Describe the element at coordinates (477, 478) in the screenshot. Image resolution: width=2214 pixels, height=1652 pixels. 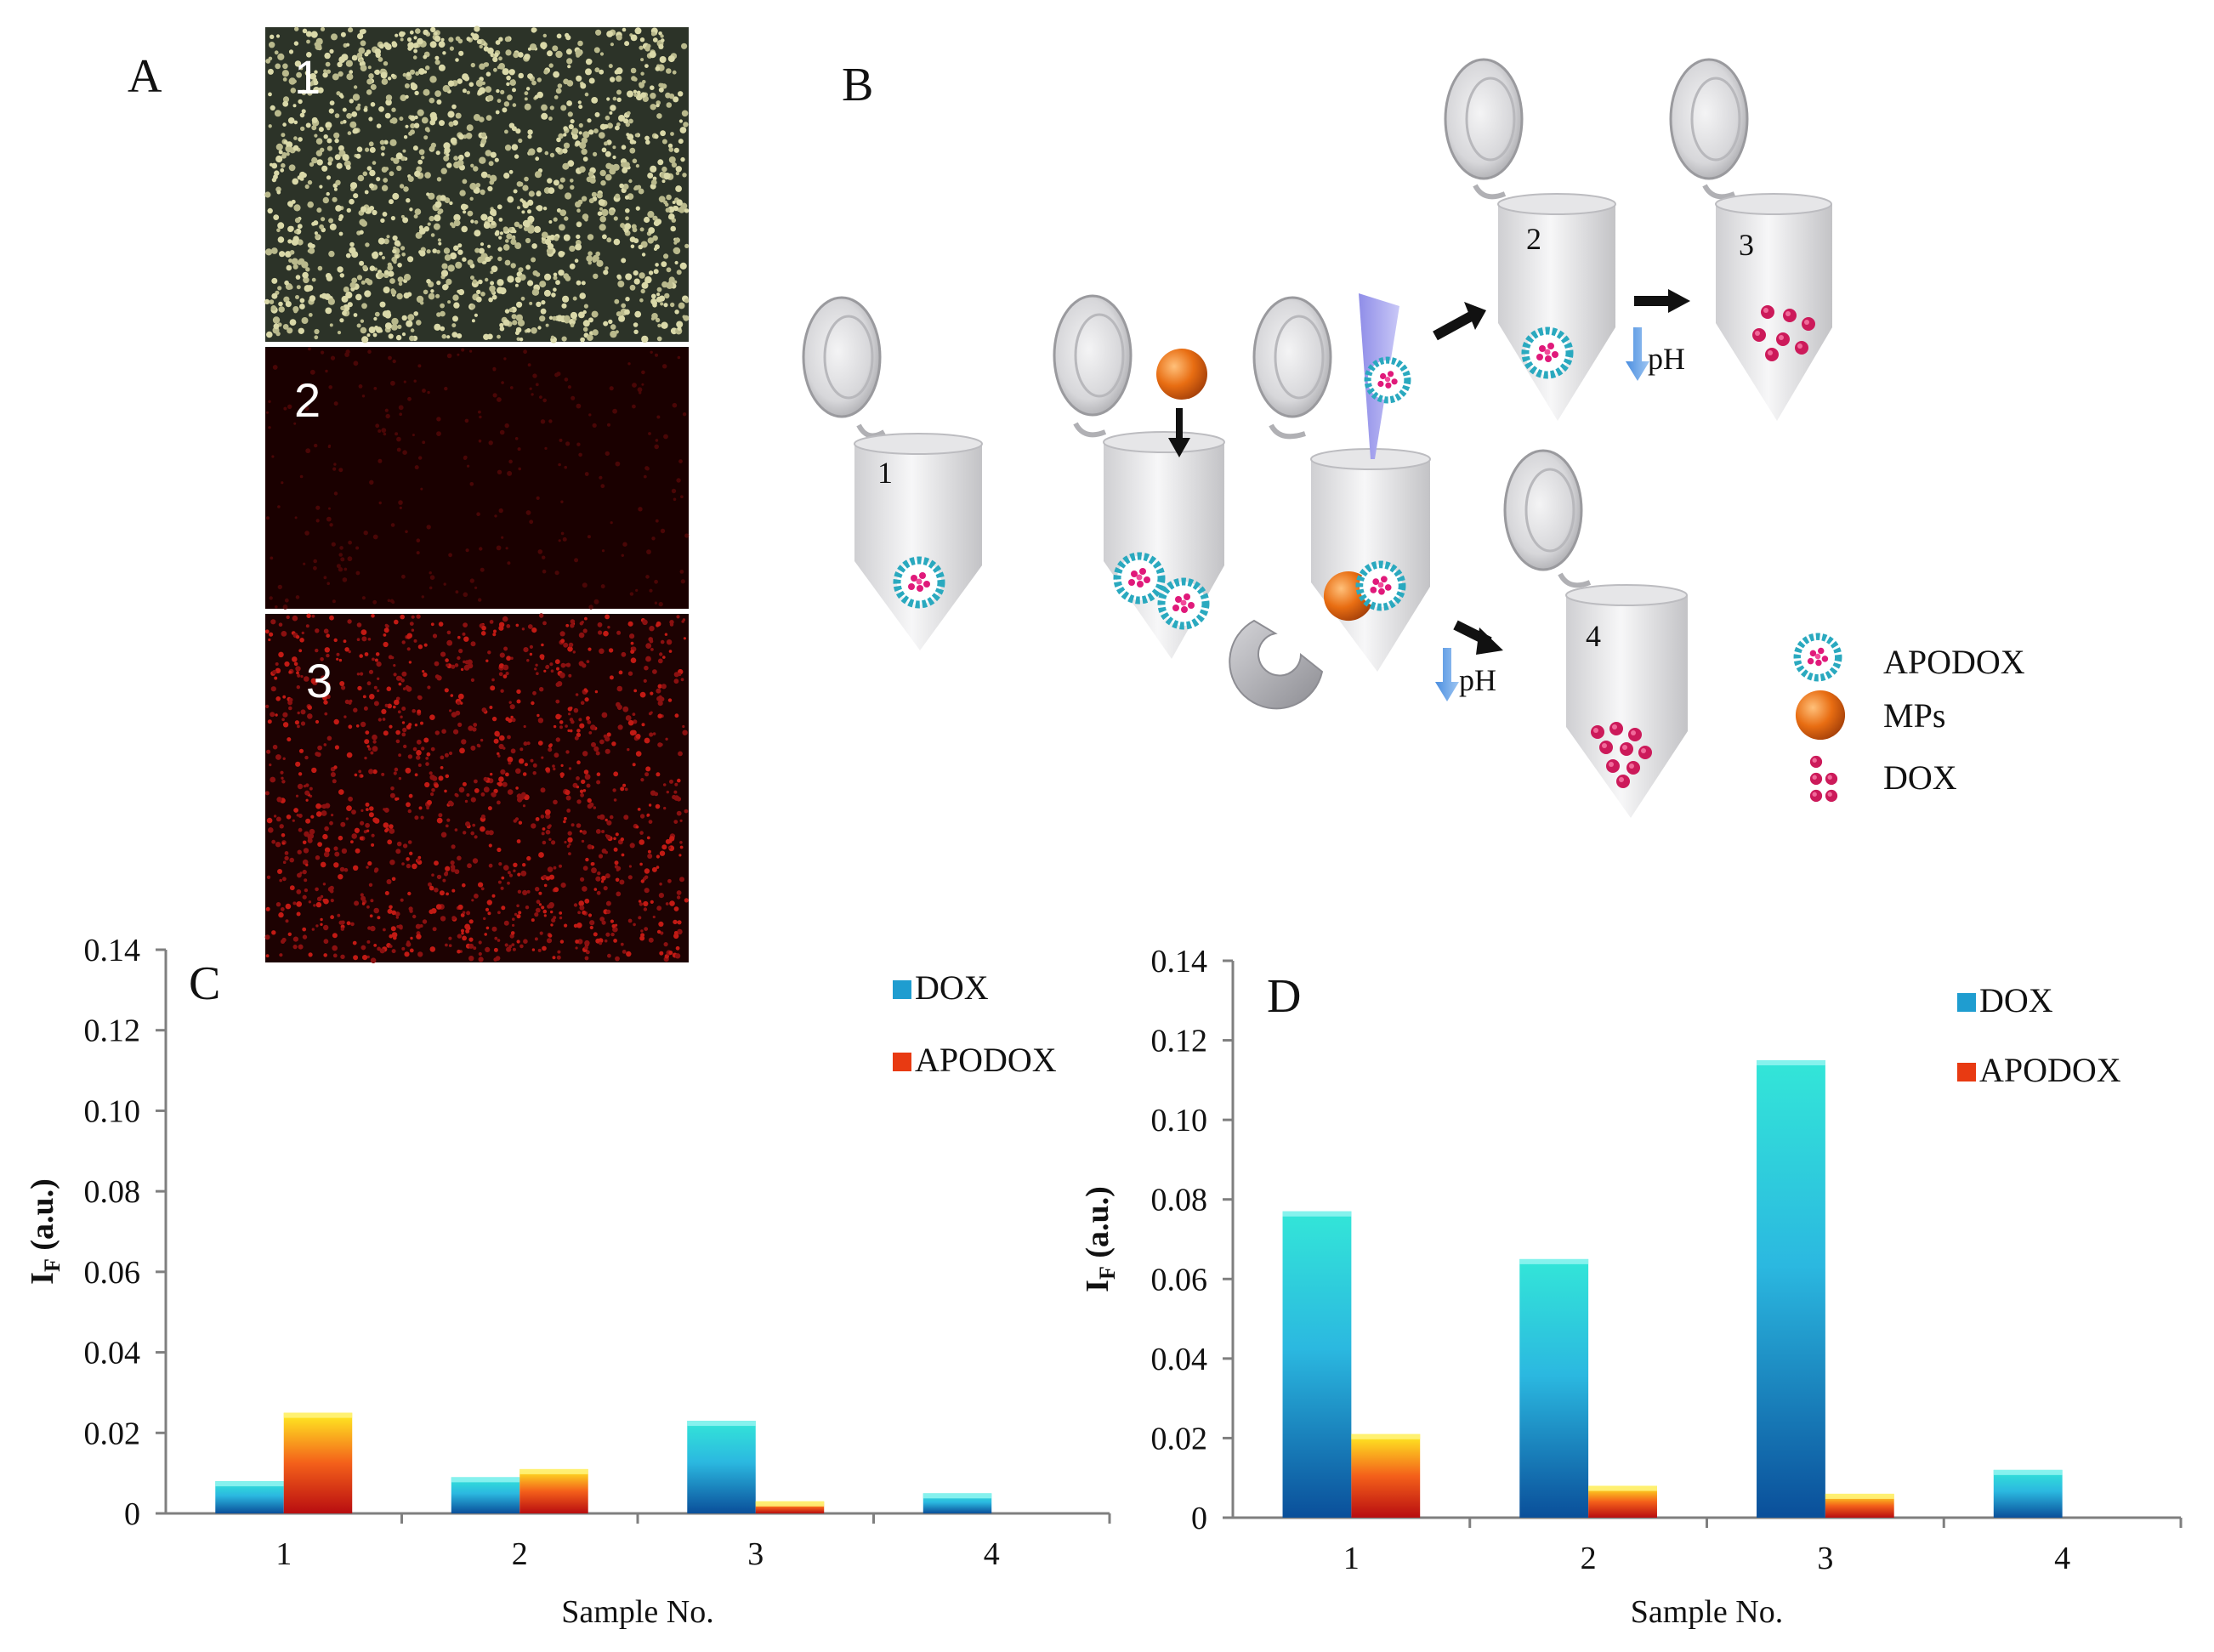
I see `dim-fluorescence-cells` at that location.